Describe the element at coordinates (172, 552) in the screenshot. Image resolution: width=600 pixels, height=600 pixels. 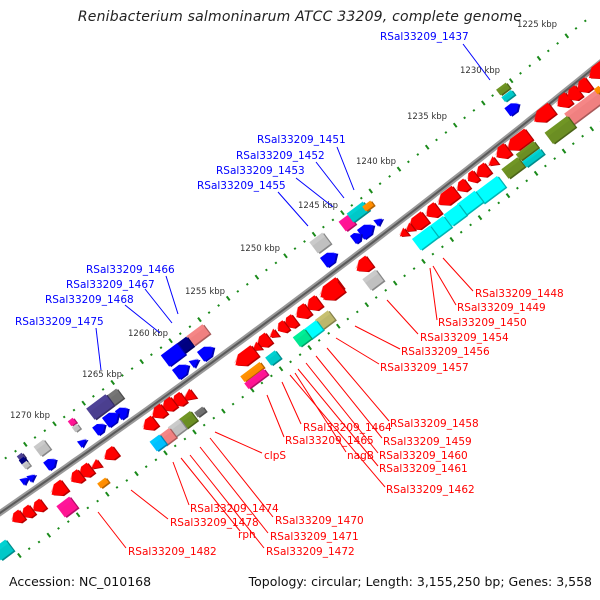
I see `reverse-gene-label: RSal33209_1482` at that location.